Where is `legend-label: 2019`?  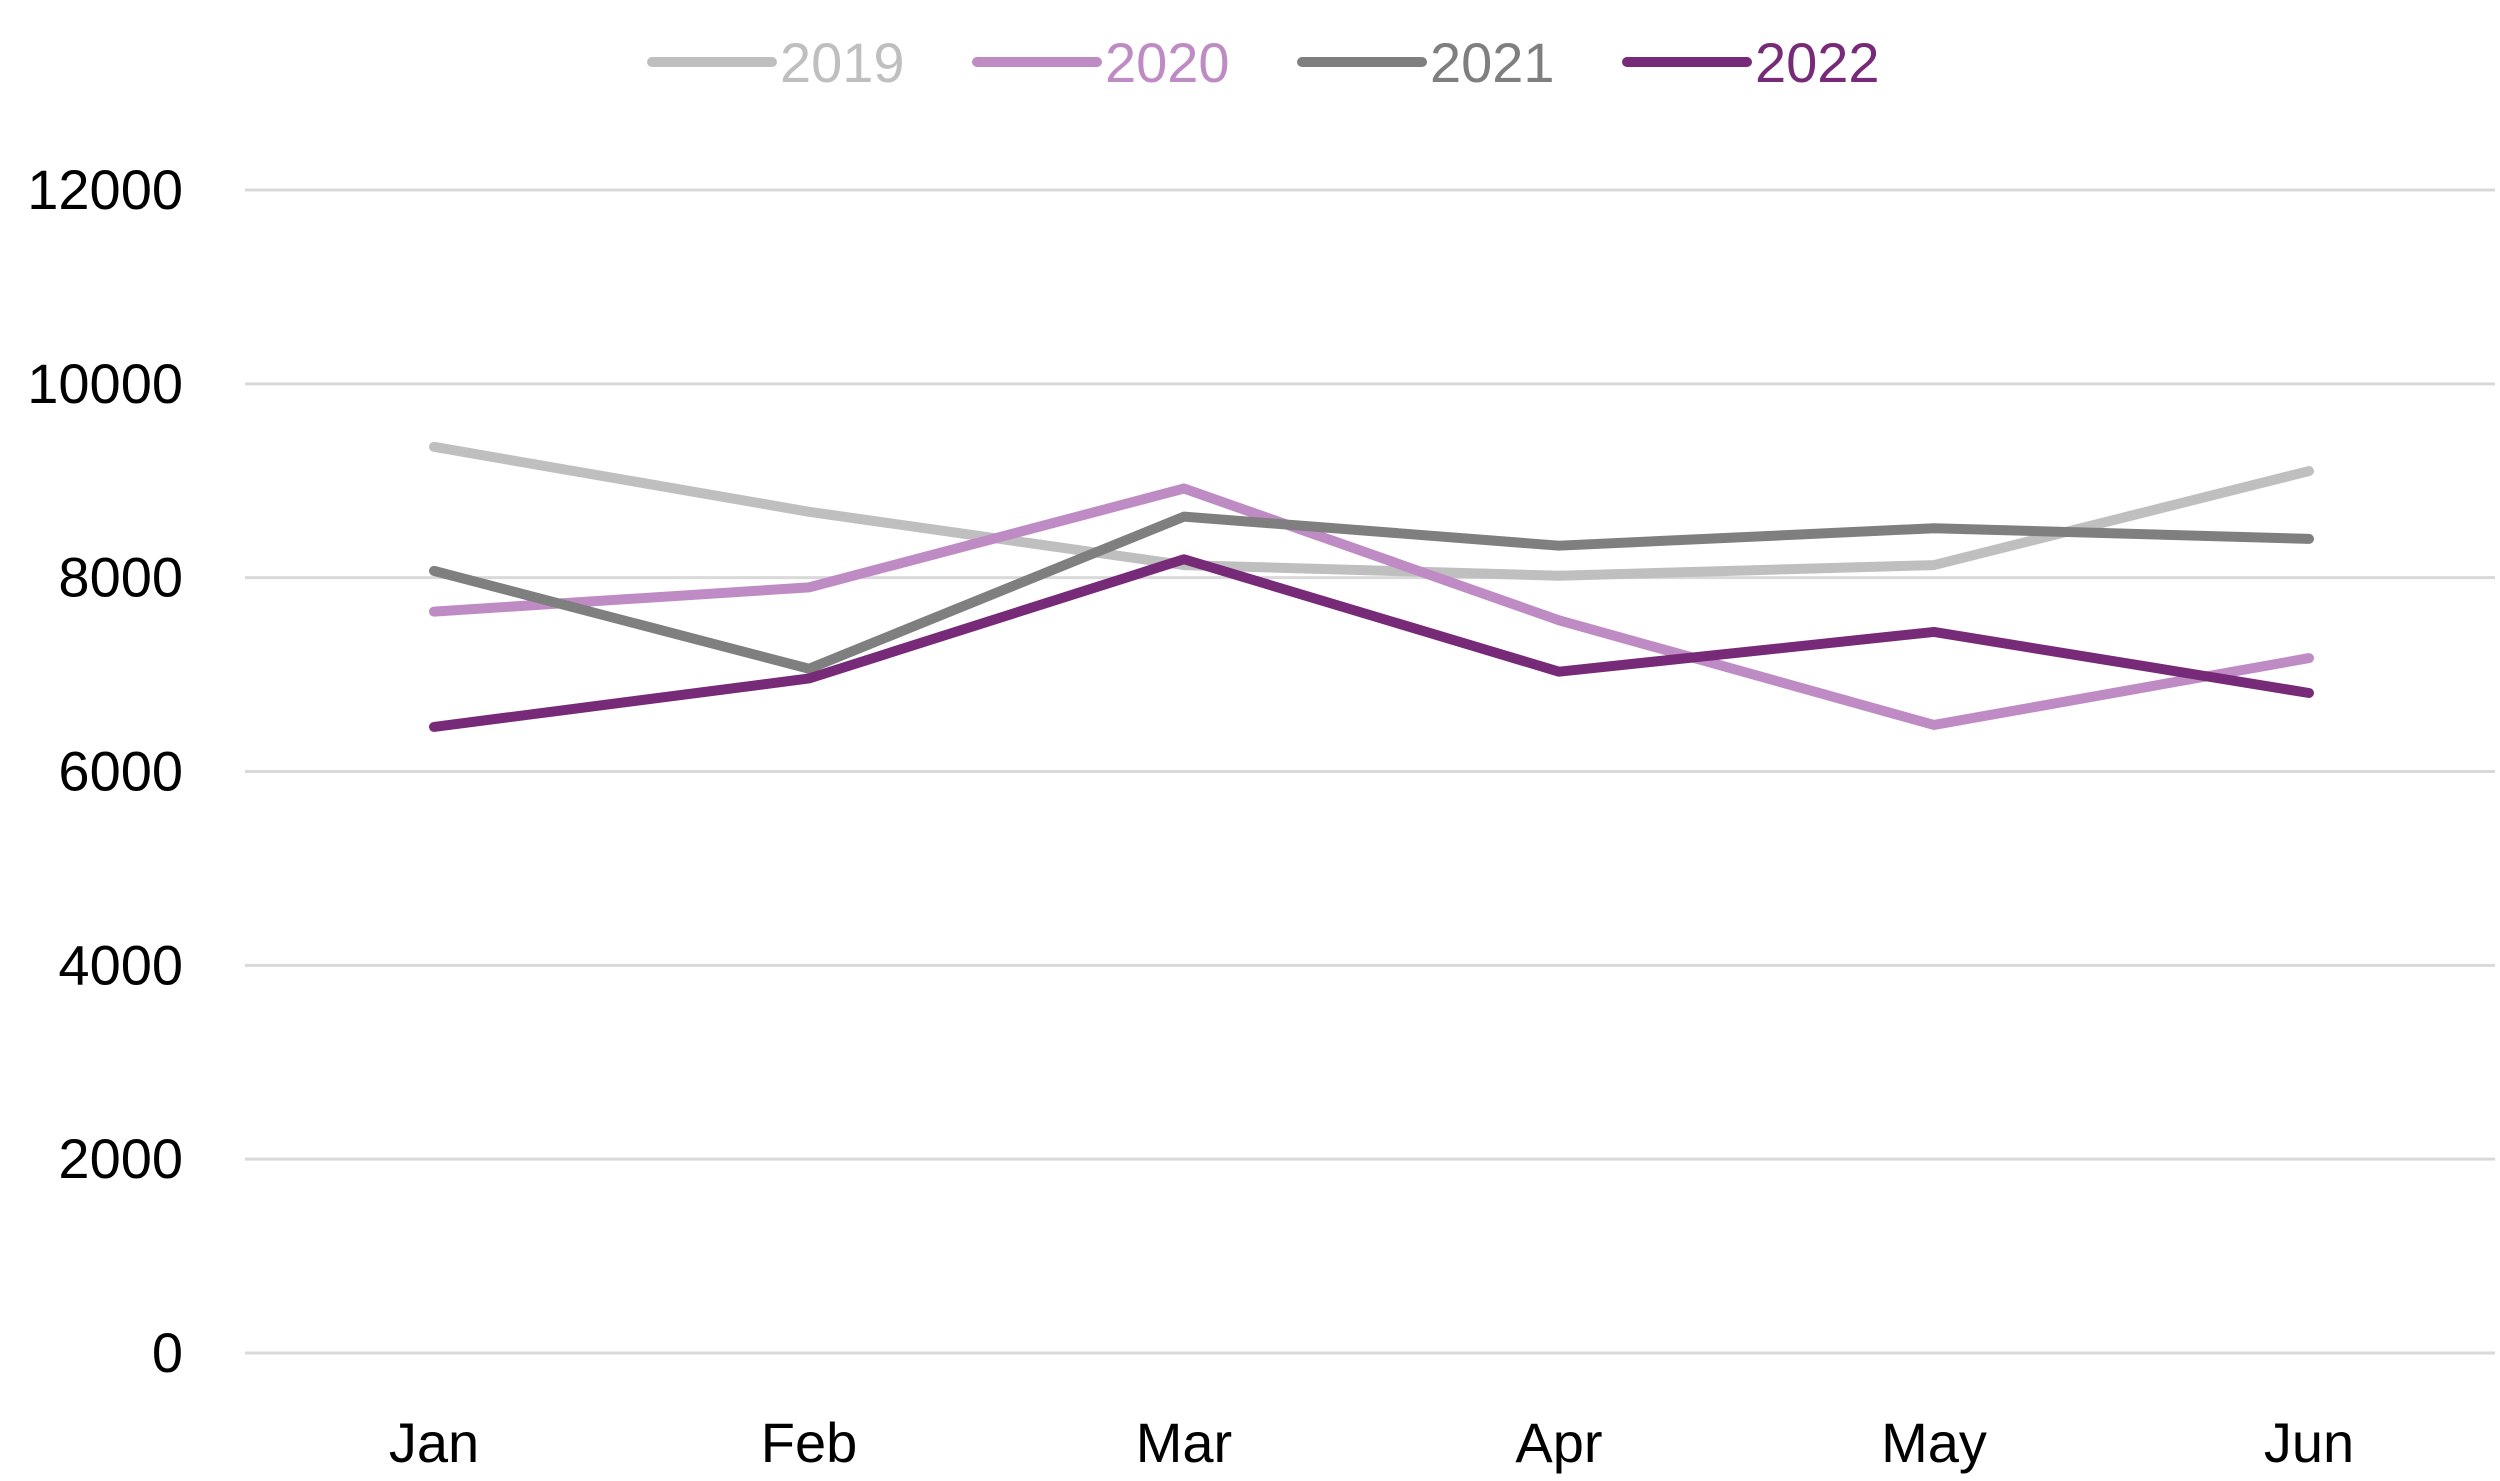
legend-label: 2019 is located at coordinates (842, 62).